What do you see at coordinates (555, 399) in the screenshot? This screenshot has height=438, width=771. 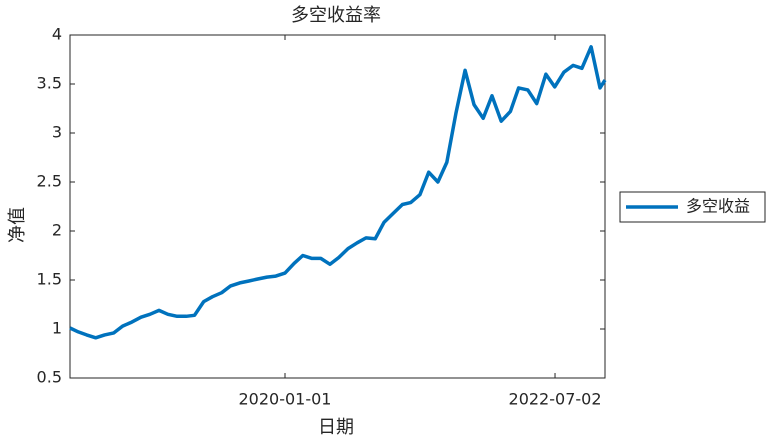 I see `x-tick-label: 2022-07-02` at bounding box center [555, 399].